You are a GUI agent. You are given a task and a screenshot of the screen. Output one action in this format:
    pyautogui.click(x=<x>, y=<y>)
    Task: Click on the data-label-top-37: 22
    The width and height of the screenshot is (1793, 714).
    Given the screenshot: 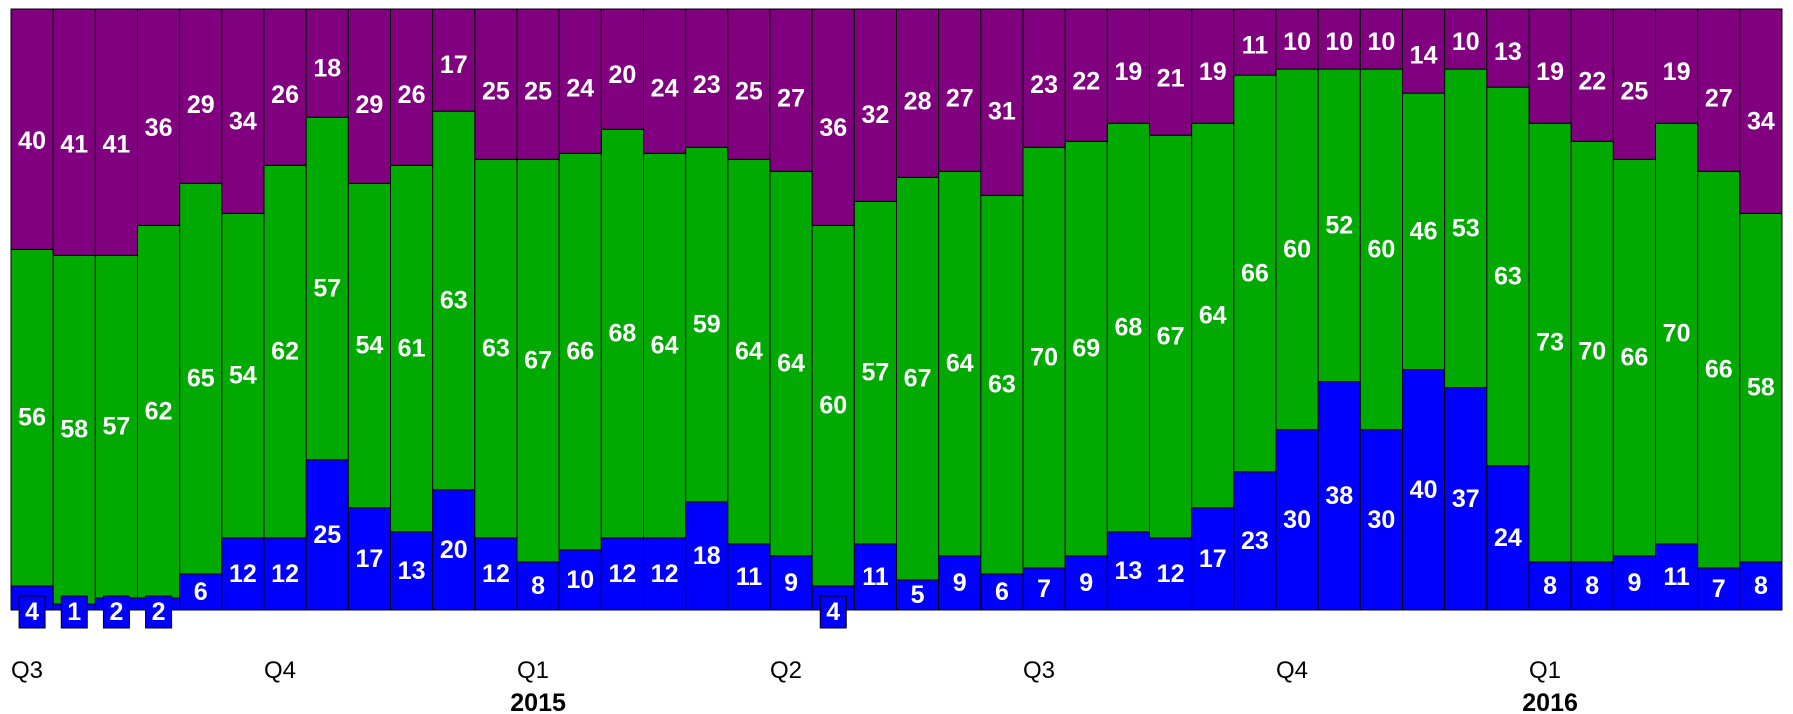 What is the action you would take?
    pyautogui.click(x=1592, y=82)
    